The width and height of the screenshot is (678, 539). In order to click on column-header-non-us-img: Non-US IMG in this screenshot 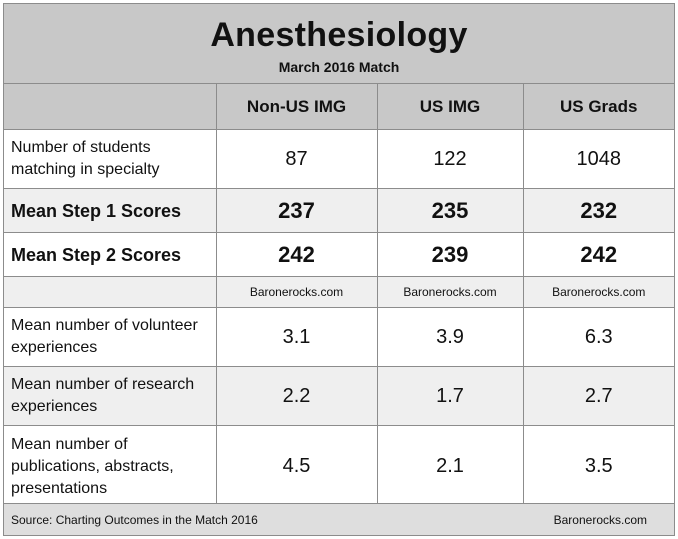, I will do `click(296, 106)`.